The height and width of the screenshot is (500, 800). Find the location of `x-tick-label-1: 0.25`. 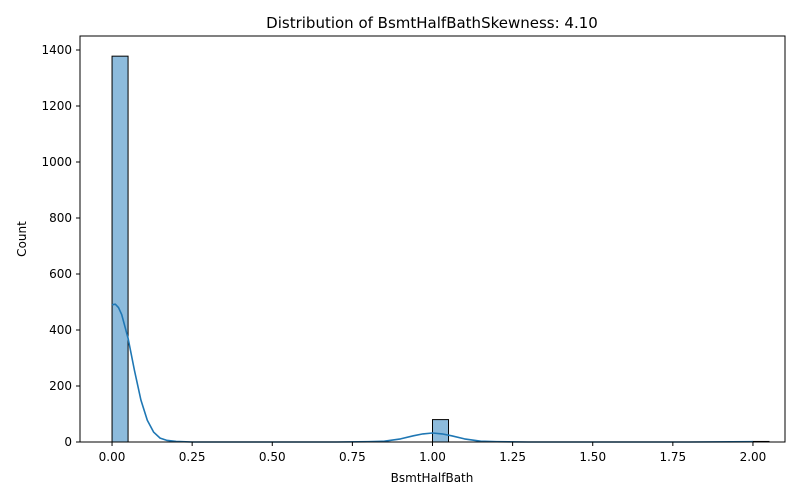

x-tick-label-1: 0.25 is located at coordinates (192, 457).